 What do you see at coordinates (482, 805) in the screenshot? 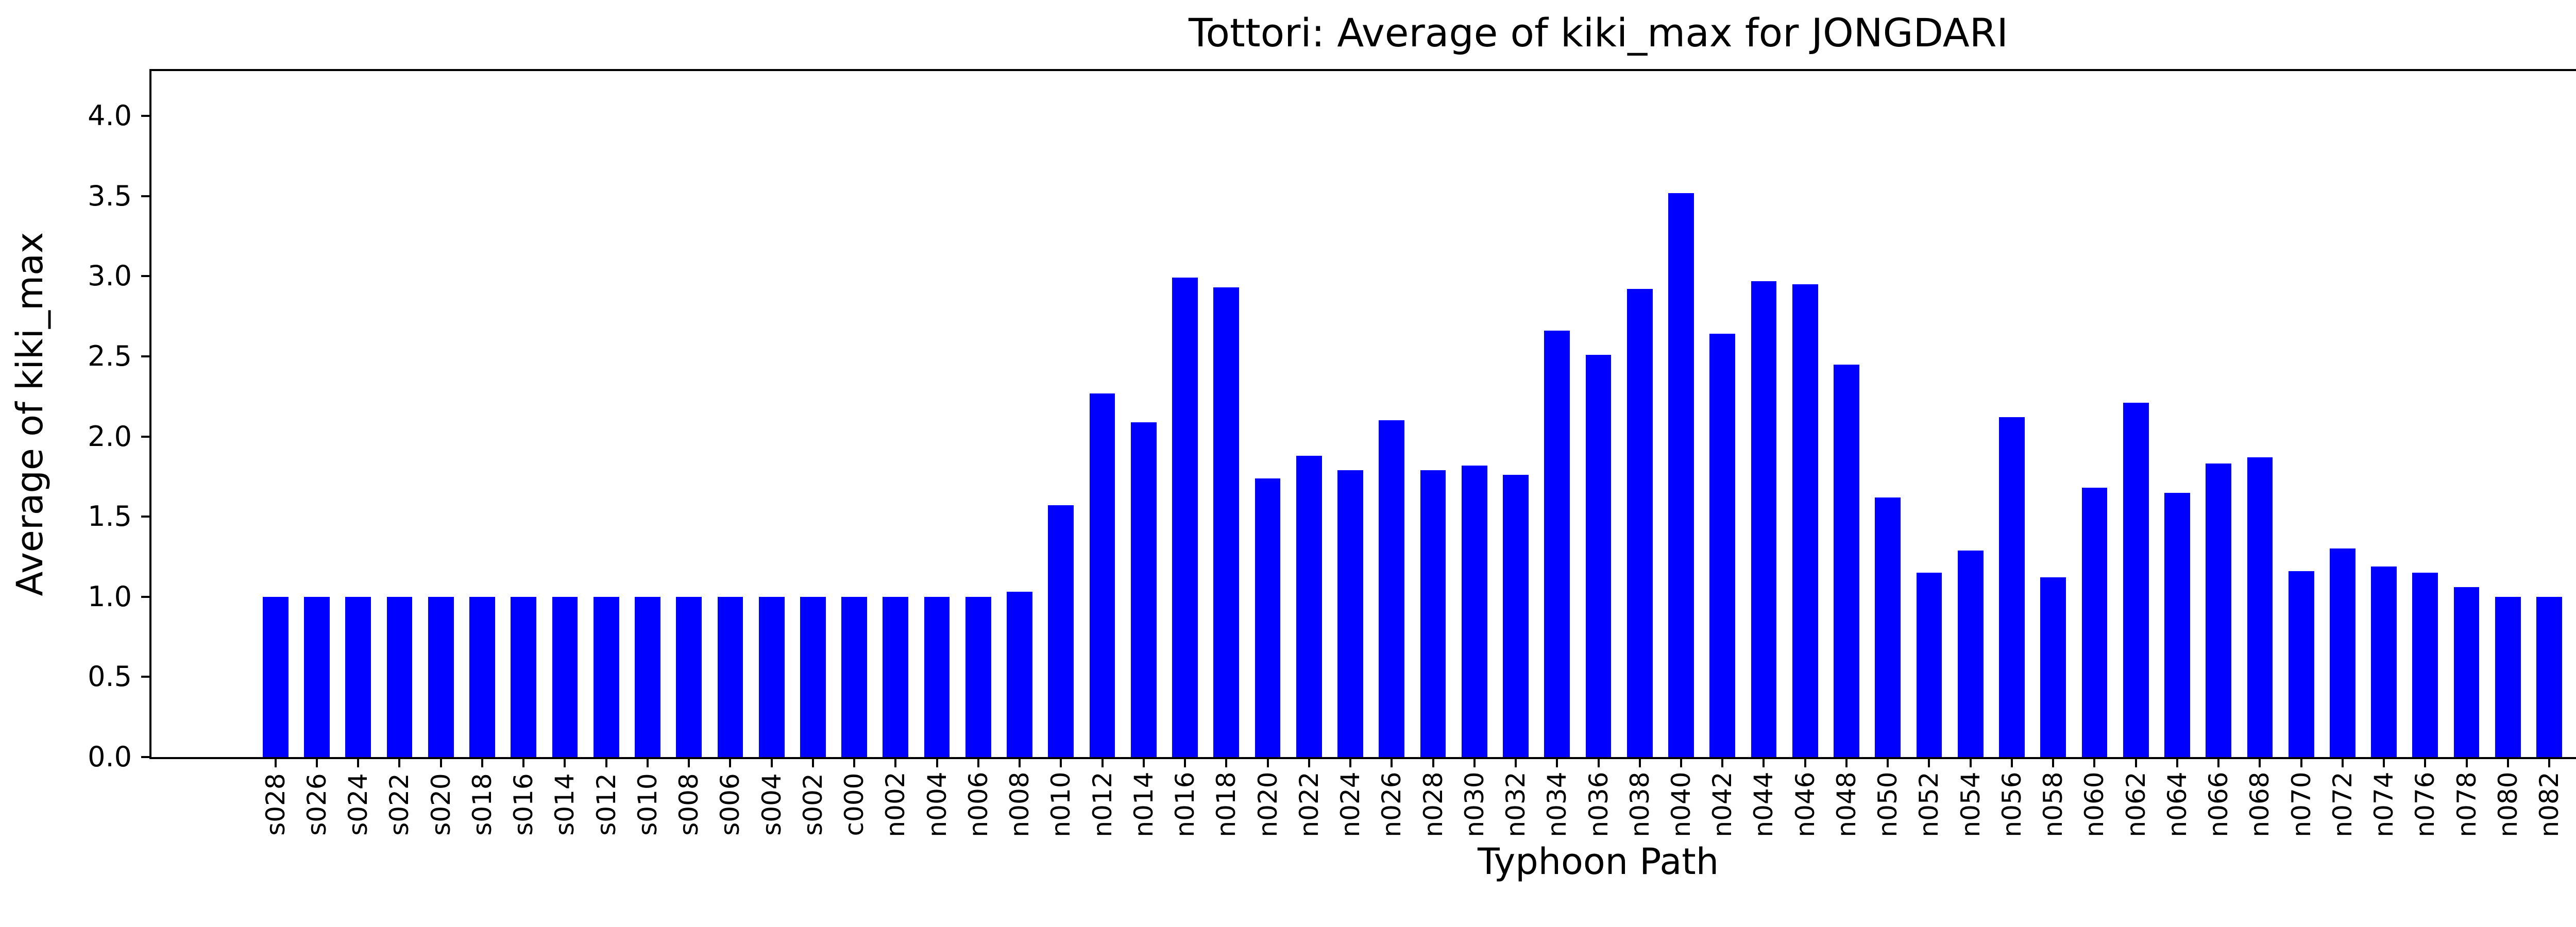
I see `x-tick-label: s018` at bounding box center [482, 805].